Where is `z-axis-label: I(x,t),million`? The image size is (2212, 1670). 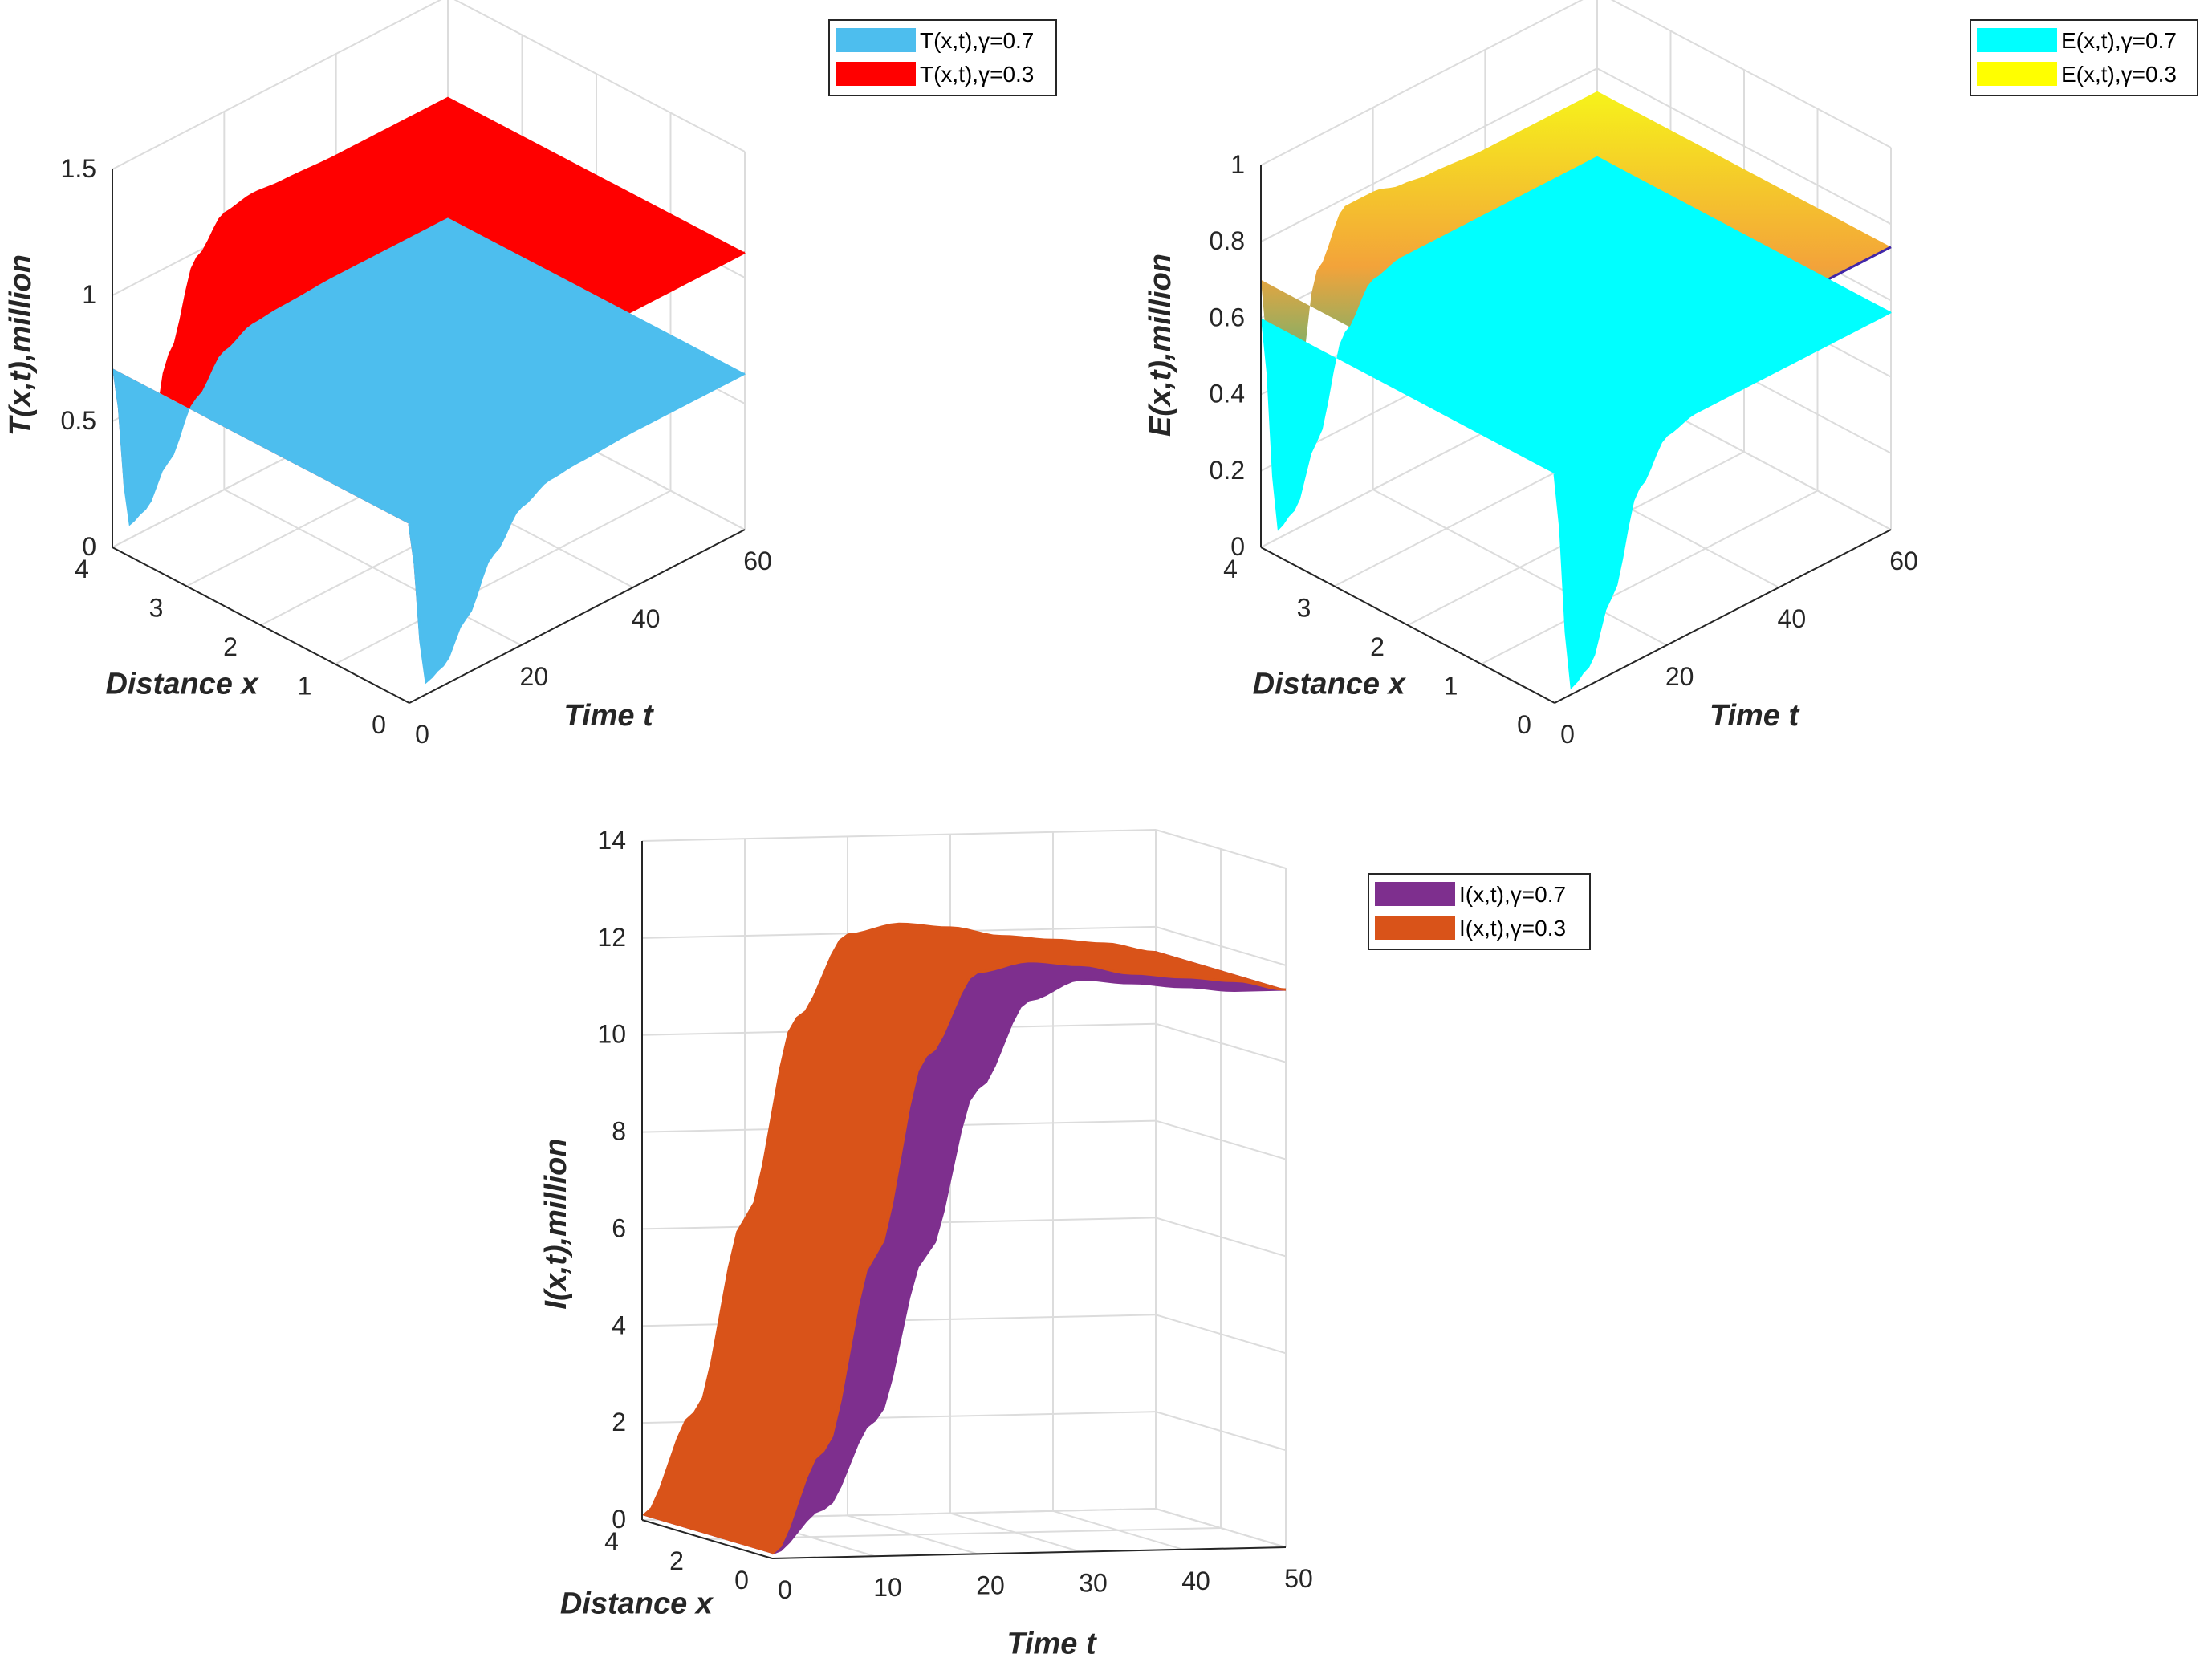 z-axis-label: I(x,t),million is located at coordinates (556, 1223).